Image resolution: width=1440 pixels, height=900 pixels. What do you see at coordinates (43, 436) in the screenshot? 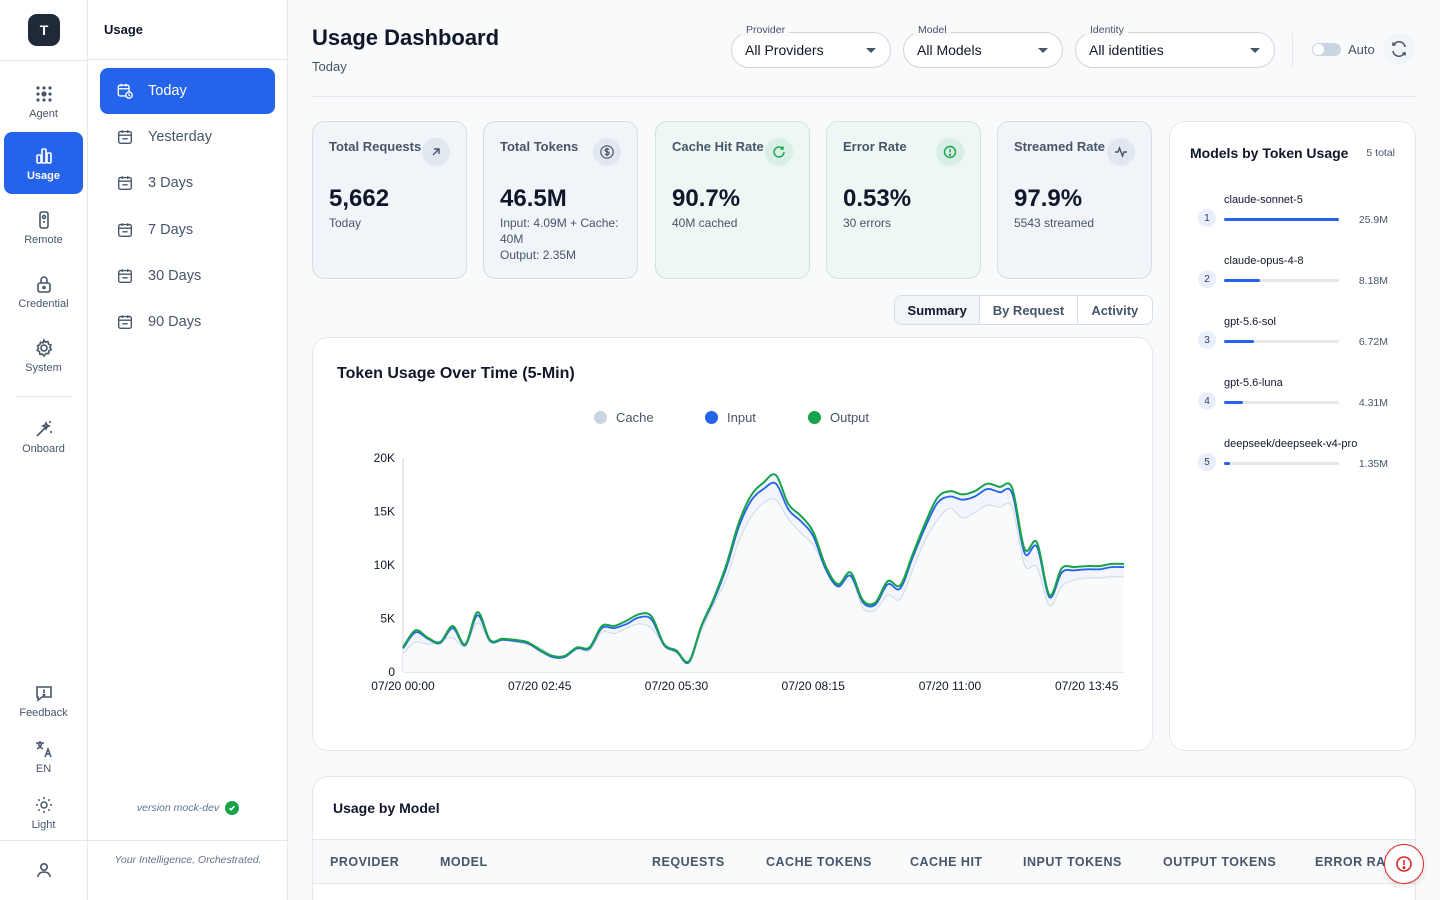
I see `rail-item-onboard: Onboard` at bounding box center [43, 436].